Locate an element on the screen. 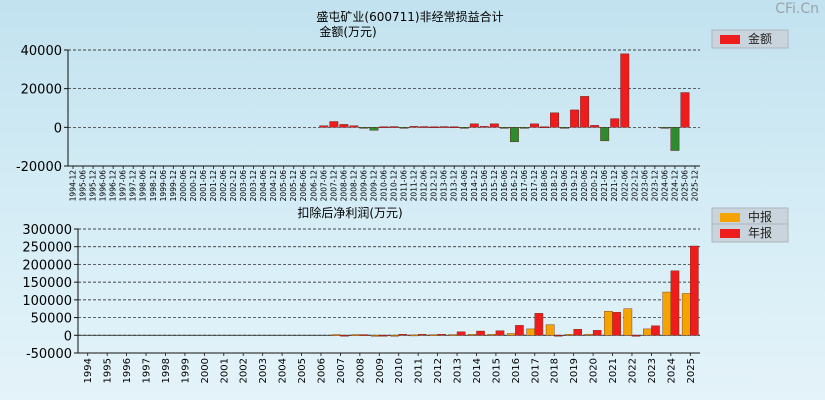 The width and height of the screenshot is (825, 400). bar-中报-2013 is located at coordinates (453, 335).